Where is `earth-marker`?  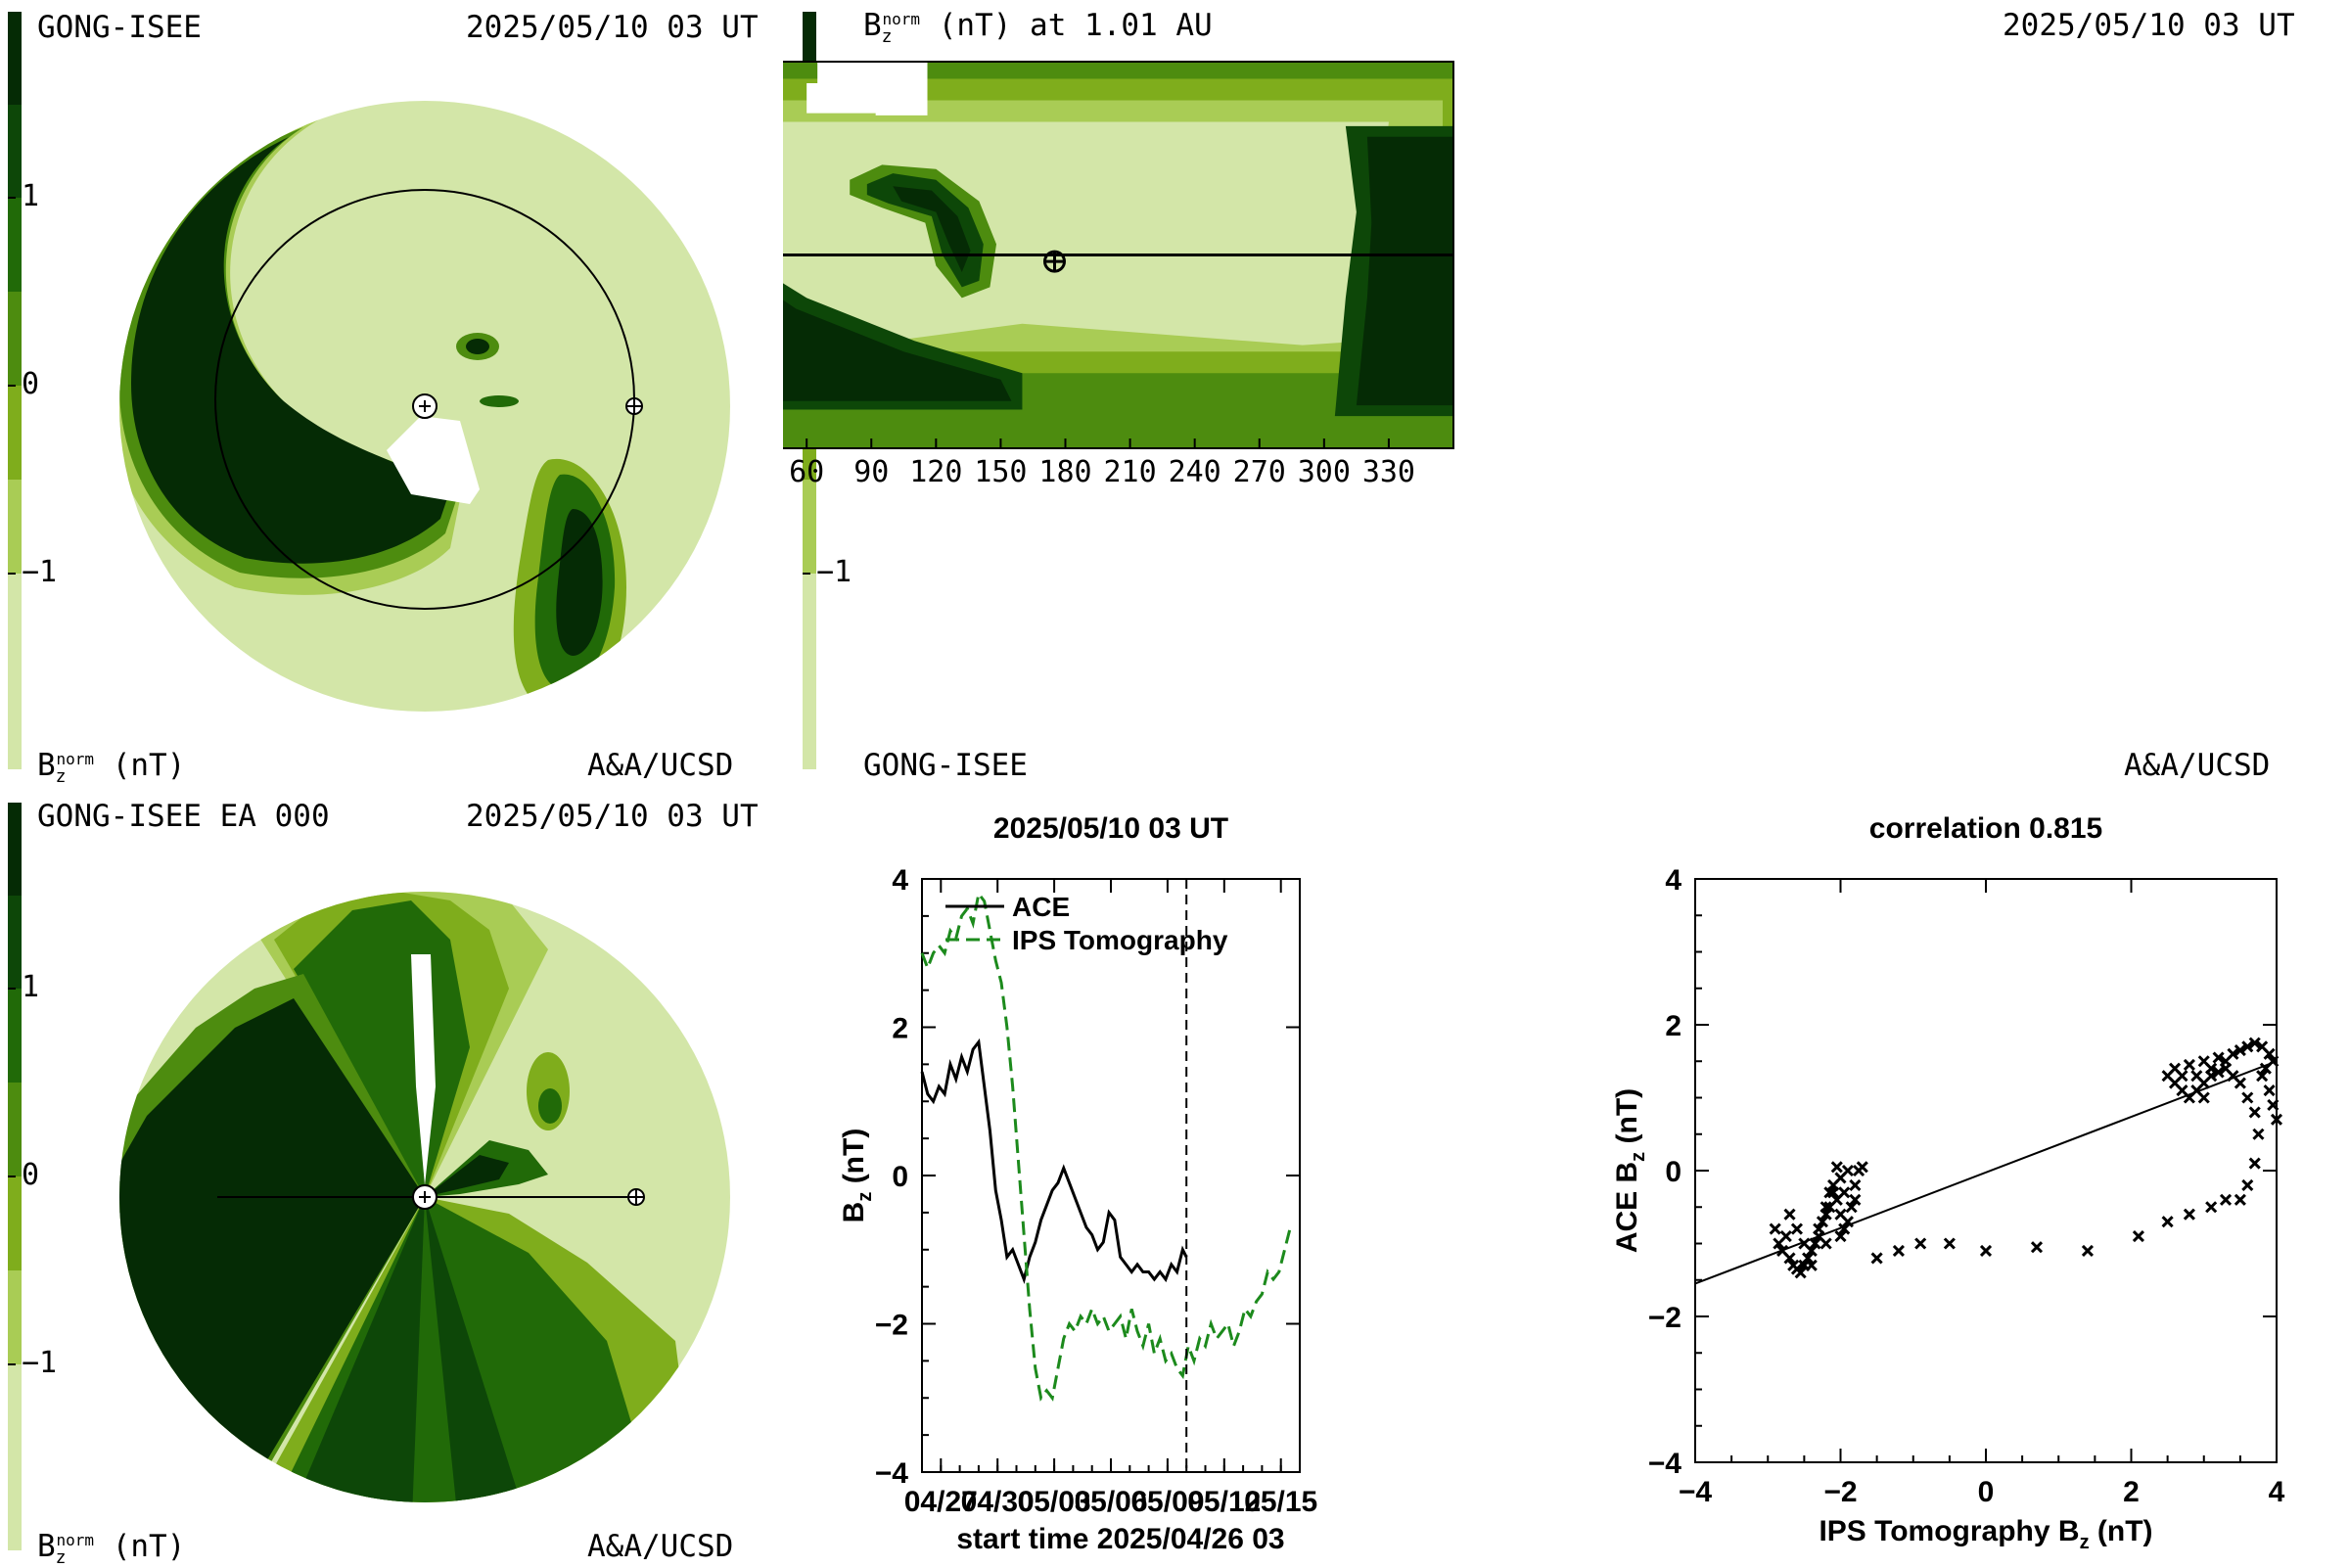 earth-marker is located at coordinates (634, 406).